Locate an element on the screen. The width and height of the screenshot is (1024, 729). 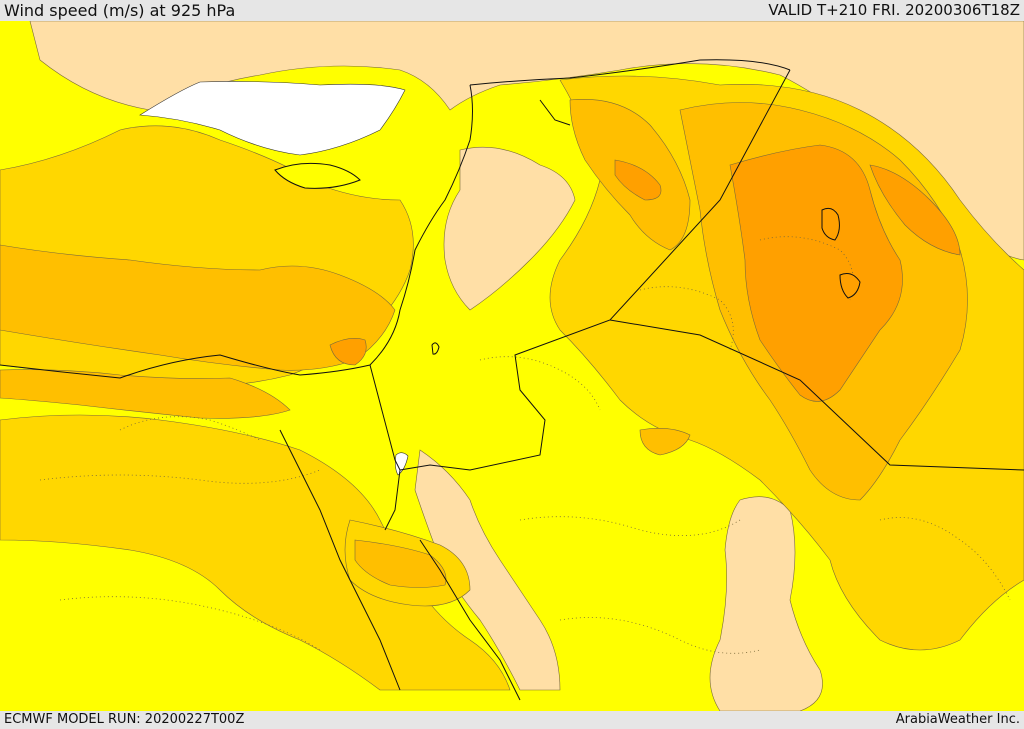
lake-tharthar is located at coordinates (830, 224).